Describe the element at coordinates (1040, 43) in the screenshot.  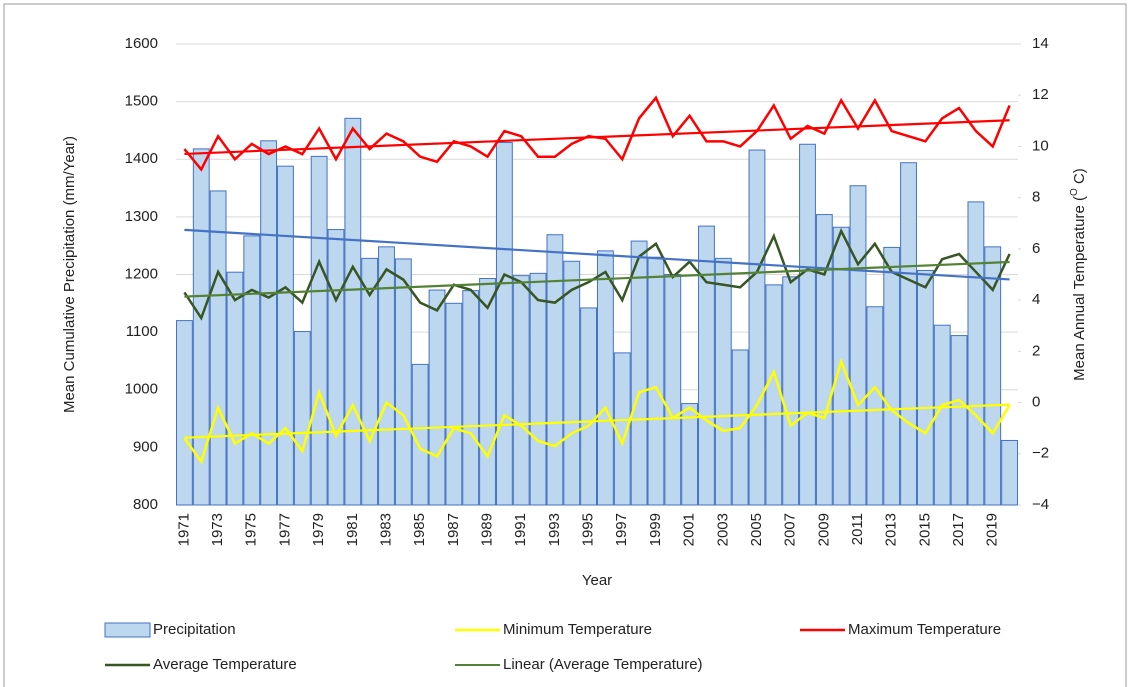
I see `y2-tick-label: 14` at that location.